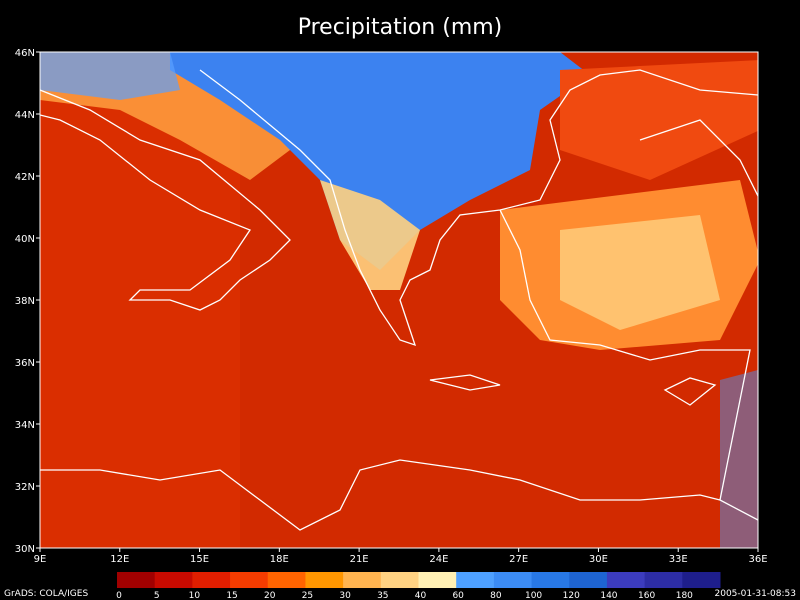 The image size is (800, 600). Describe the element at coordinates (571, 595) in the screenshot. I see `colorbar-label: 120` at that location.